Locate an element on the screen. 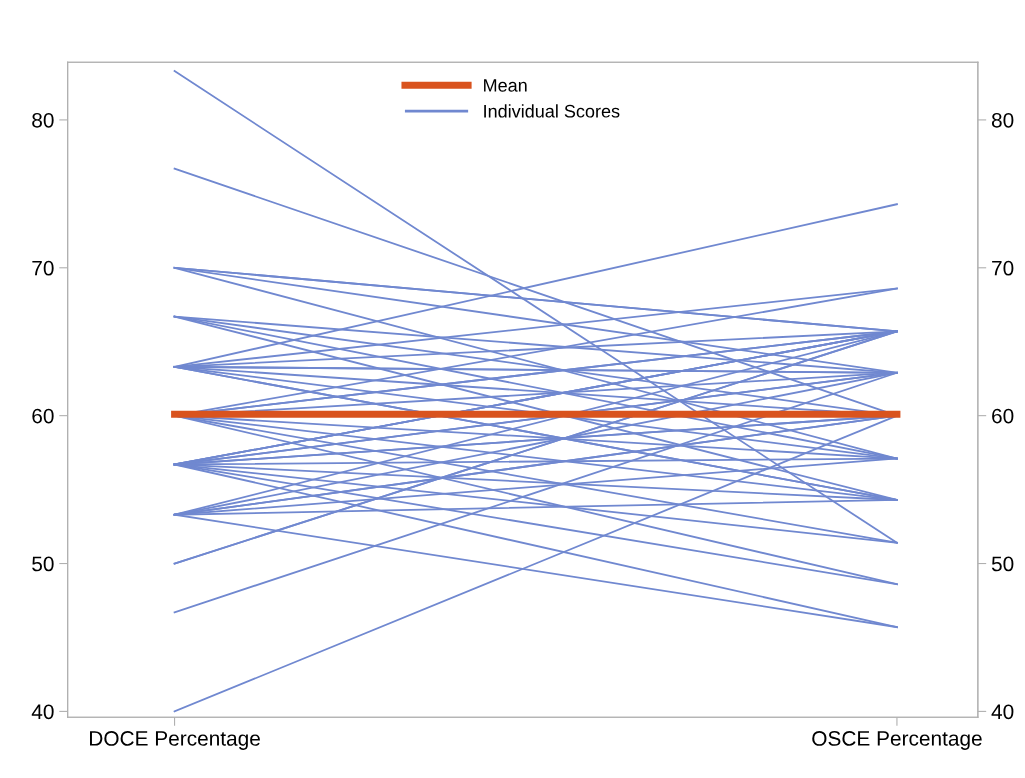 Image resolution: width=1025 pixels, height=778 pixels. y2-tick-label: 40 is located at coordinates (1002, 712).